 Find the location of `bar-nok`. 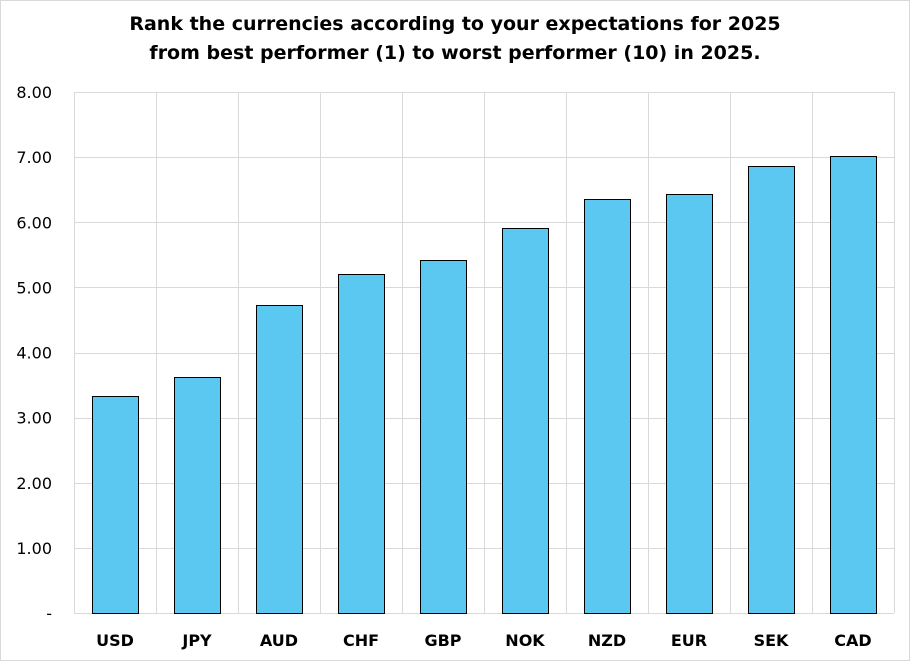

bar-nok is located at coordinates (525, 421).